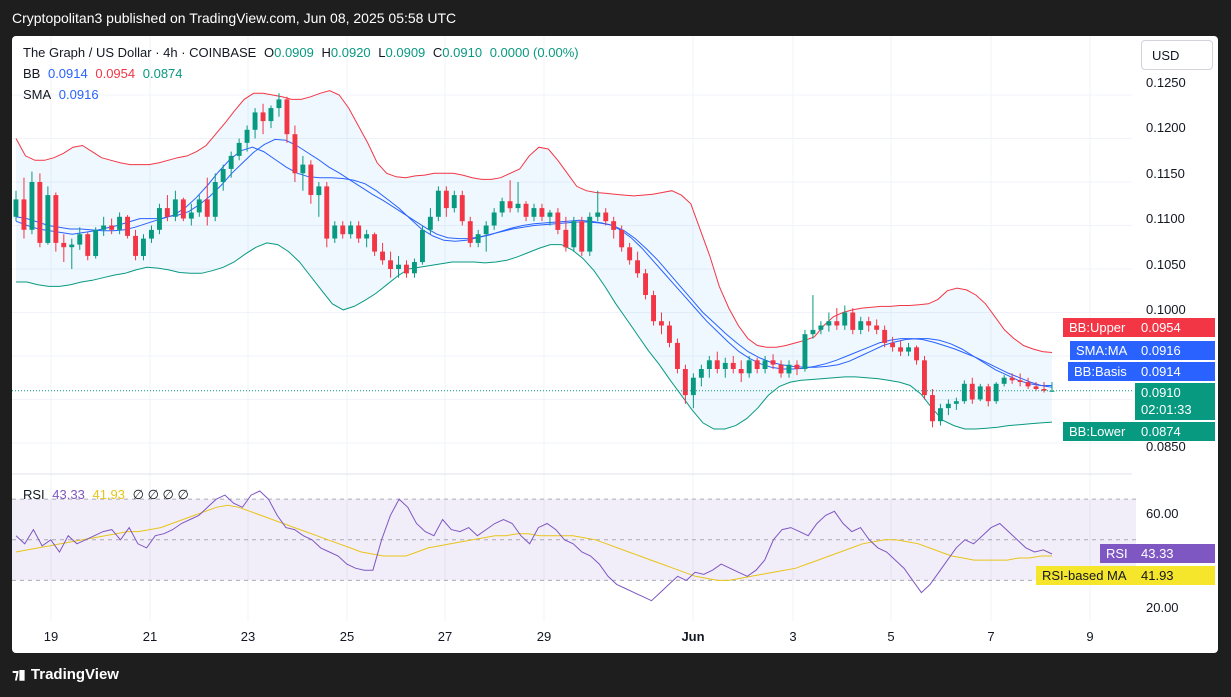 Image resolution: width=1231 pixels, height=697 pixels. What do you see at coordinates (1166, 409) in the screenshot?
I see `bar-countdown: 02:01:33` at bounding box center [1166, 409].